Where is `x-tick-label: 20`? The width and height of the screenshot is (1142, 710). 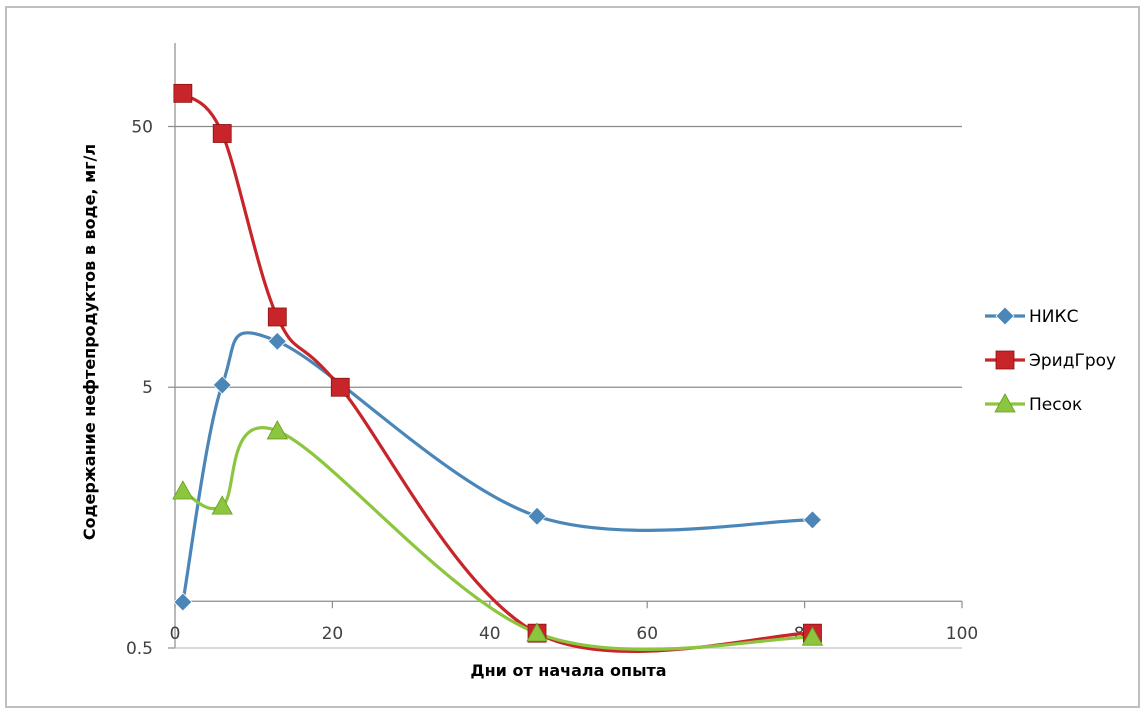 x-tick-label: 20 is located at coordinates (333, 634).